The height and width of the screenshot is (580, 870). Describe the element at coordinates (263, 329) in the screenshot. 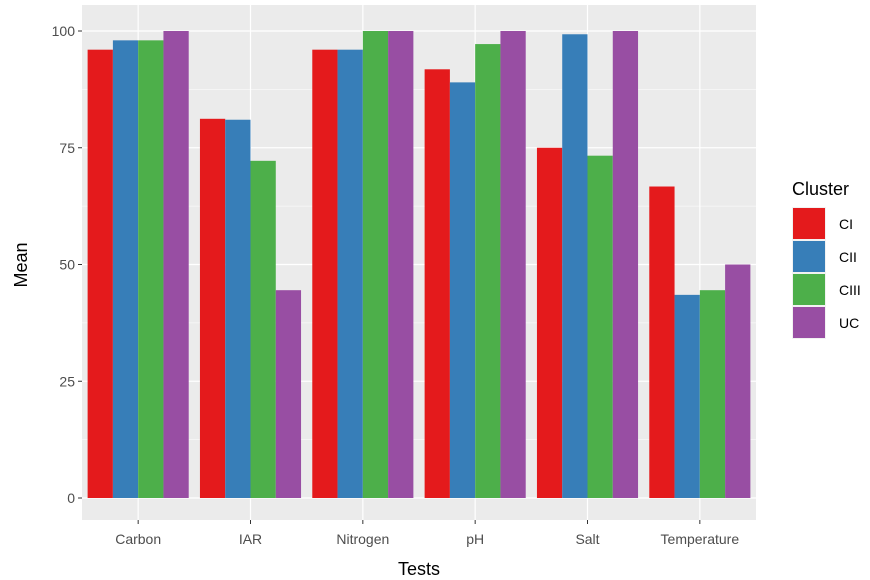

I see `bar-iar-ciii` at that location.